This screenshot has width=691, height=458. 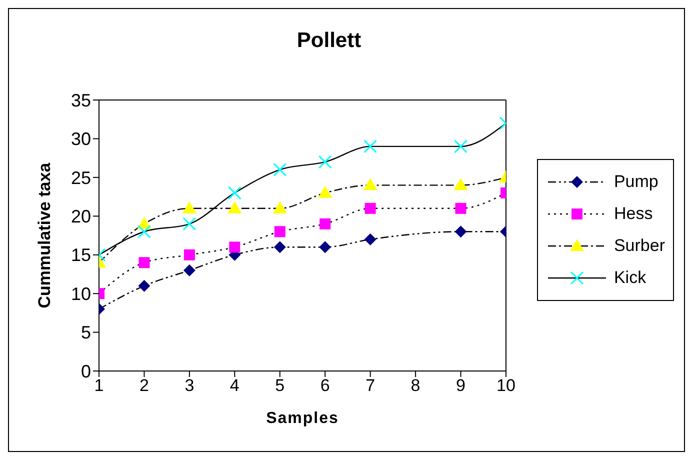 What do you see at coordinates (461, 386) in the screenshot?
I see `x-tick-label: 9` at bounding box center [461, 386].